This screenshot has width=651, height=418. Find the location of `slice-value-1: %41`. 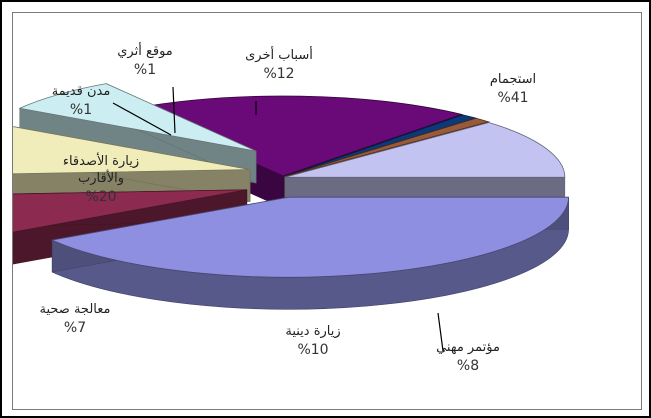

slice-value-1: %41 is located at coordinates (512, 98).